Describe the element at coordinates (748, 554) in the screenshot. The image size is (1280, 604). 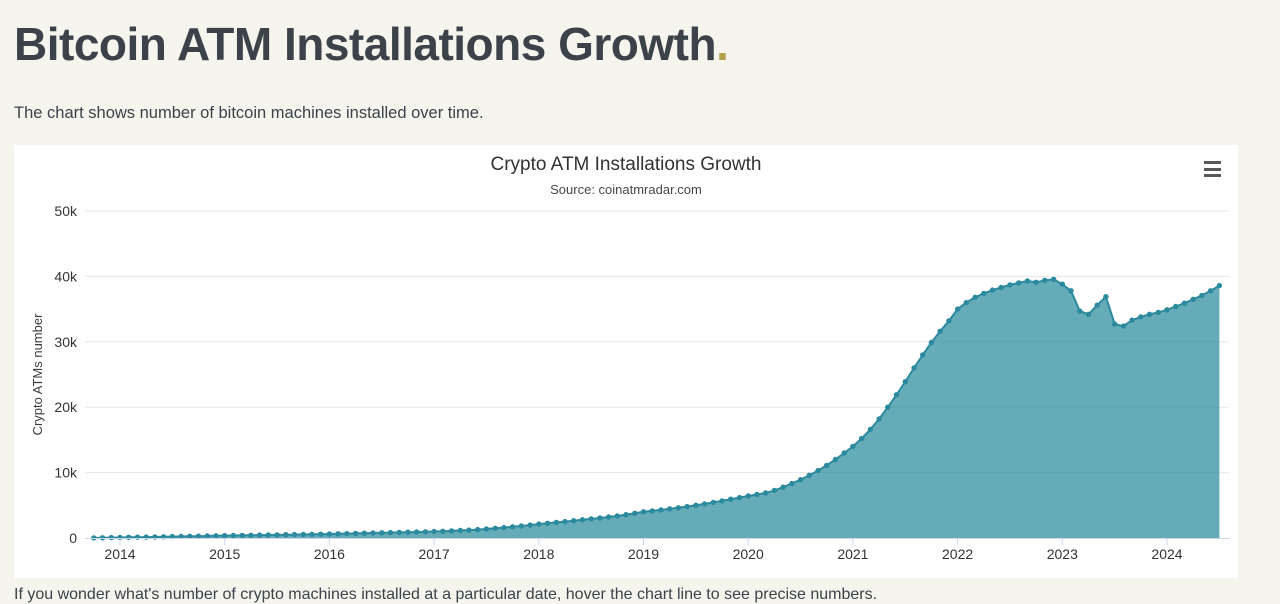
I see `x-tick-label: 2020` at that location.